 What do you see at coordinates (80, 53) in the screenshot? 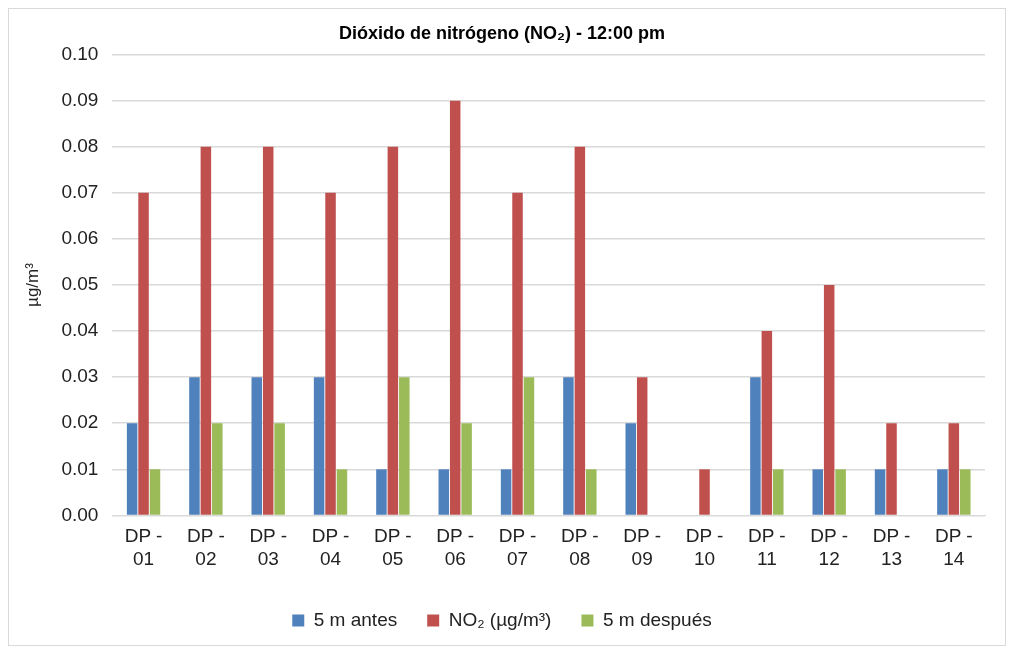
I see `y-tick-label: 0.10` at bounding box center [80, 53].